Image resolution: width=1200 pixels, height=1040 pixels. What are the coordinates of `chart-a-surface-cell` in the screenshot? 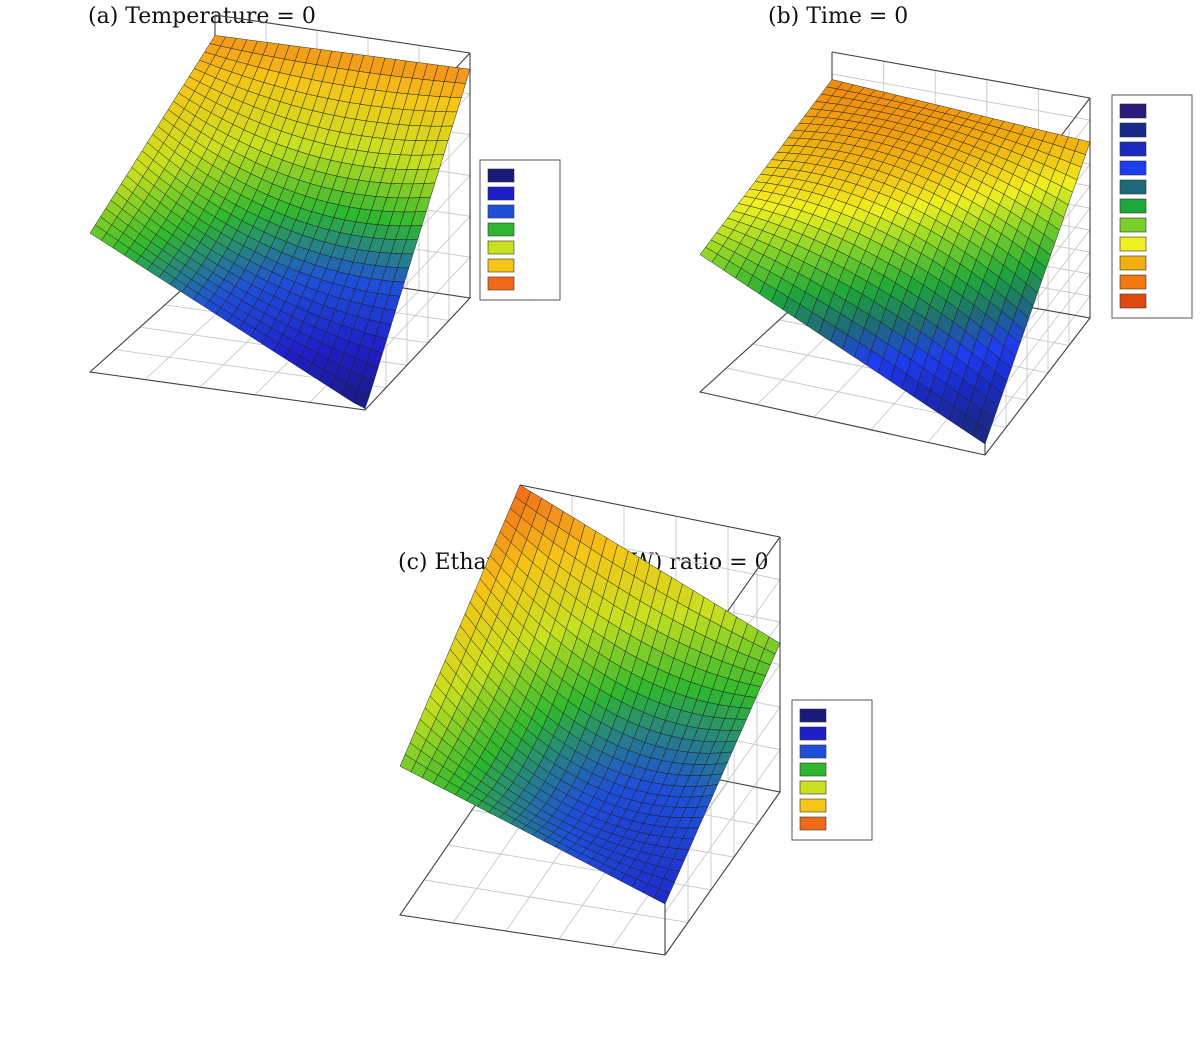 It's located at (361, 399).